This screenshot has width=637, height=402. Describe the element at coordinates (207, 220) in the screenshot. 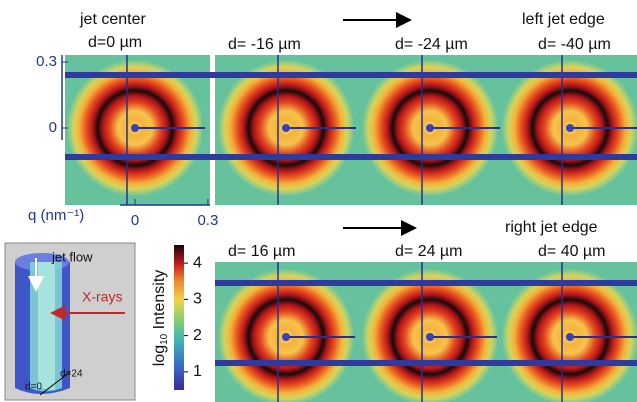

I see `x-tick-label: 0.3` at that location.